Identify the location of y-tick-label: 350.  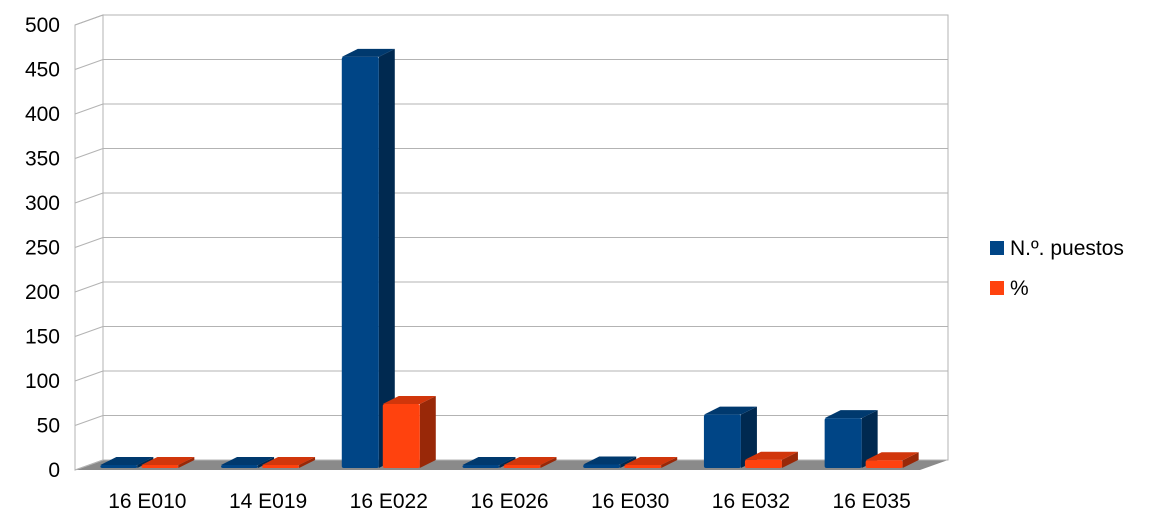
(42, 159).